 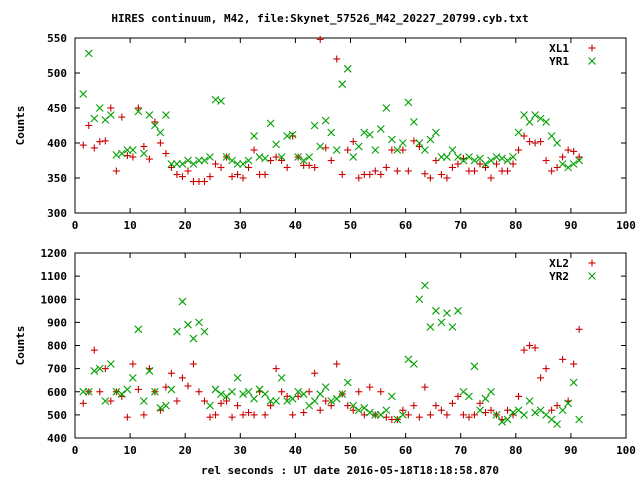 I want to click on x-tick-label-bottom: 70, so click(x=460, y=450).